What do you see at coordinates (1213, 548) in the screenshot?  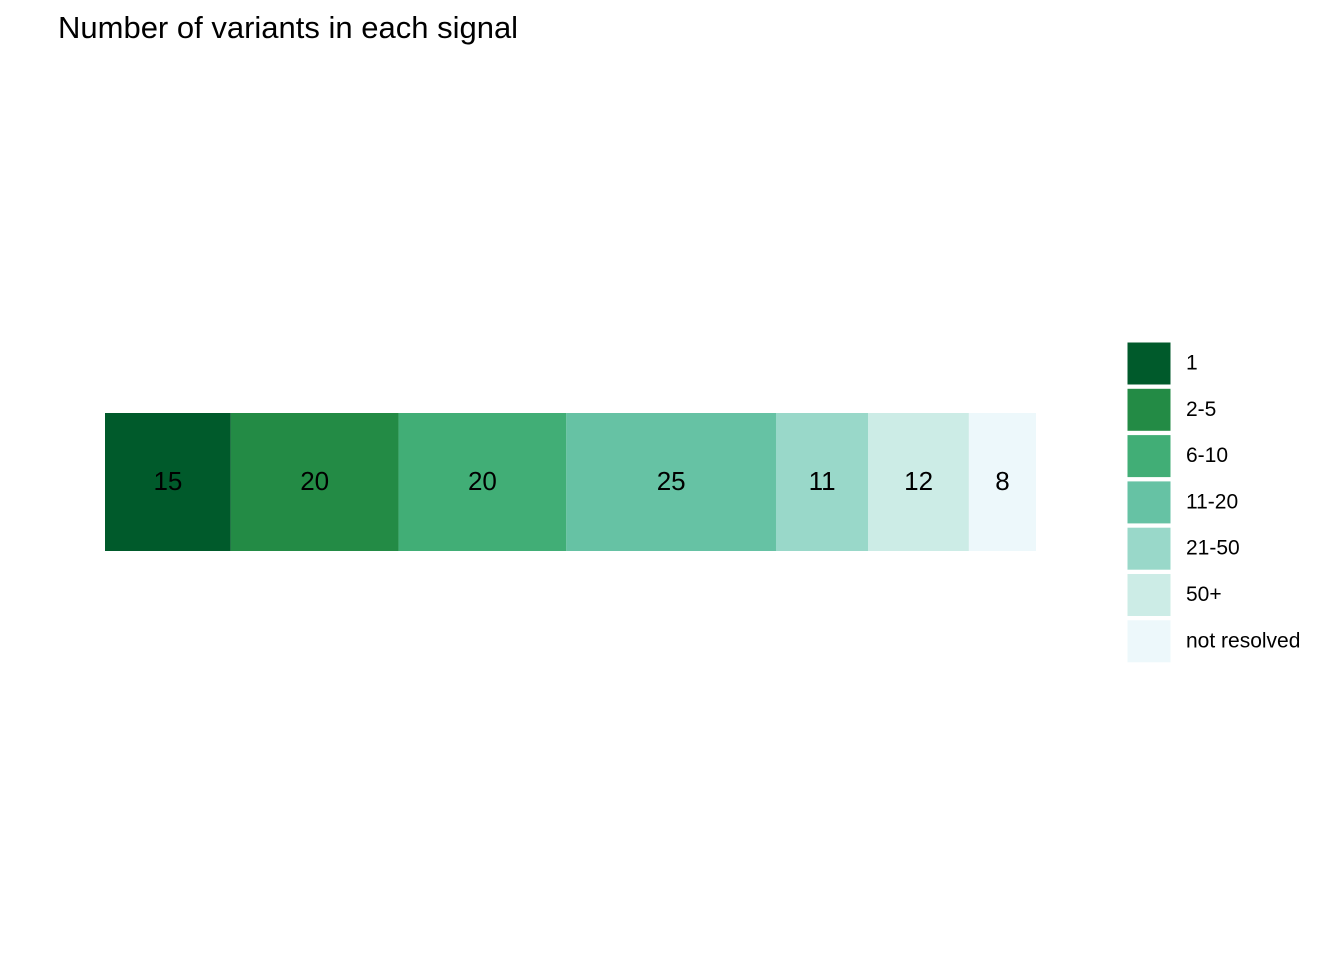 I see `legend-label: 21-50` at bounding box center [1213, 548].